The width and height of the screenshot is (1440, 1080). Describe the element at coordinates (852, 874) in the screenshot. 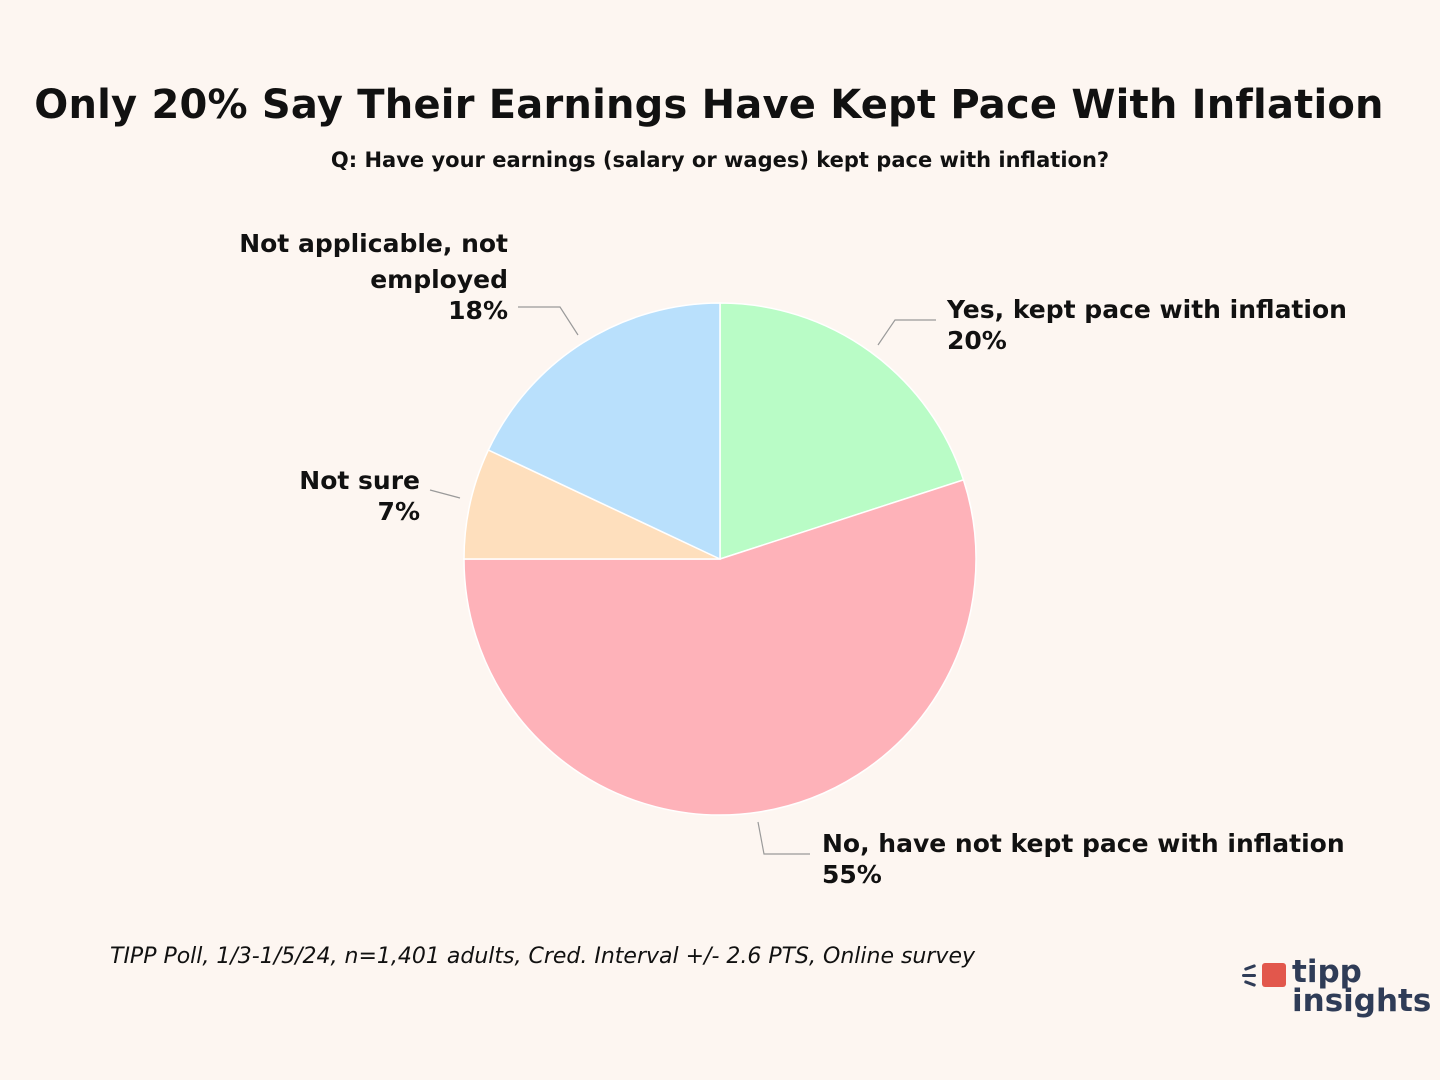

I see `slice-value-label: 55%` at that location.